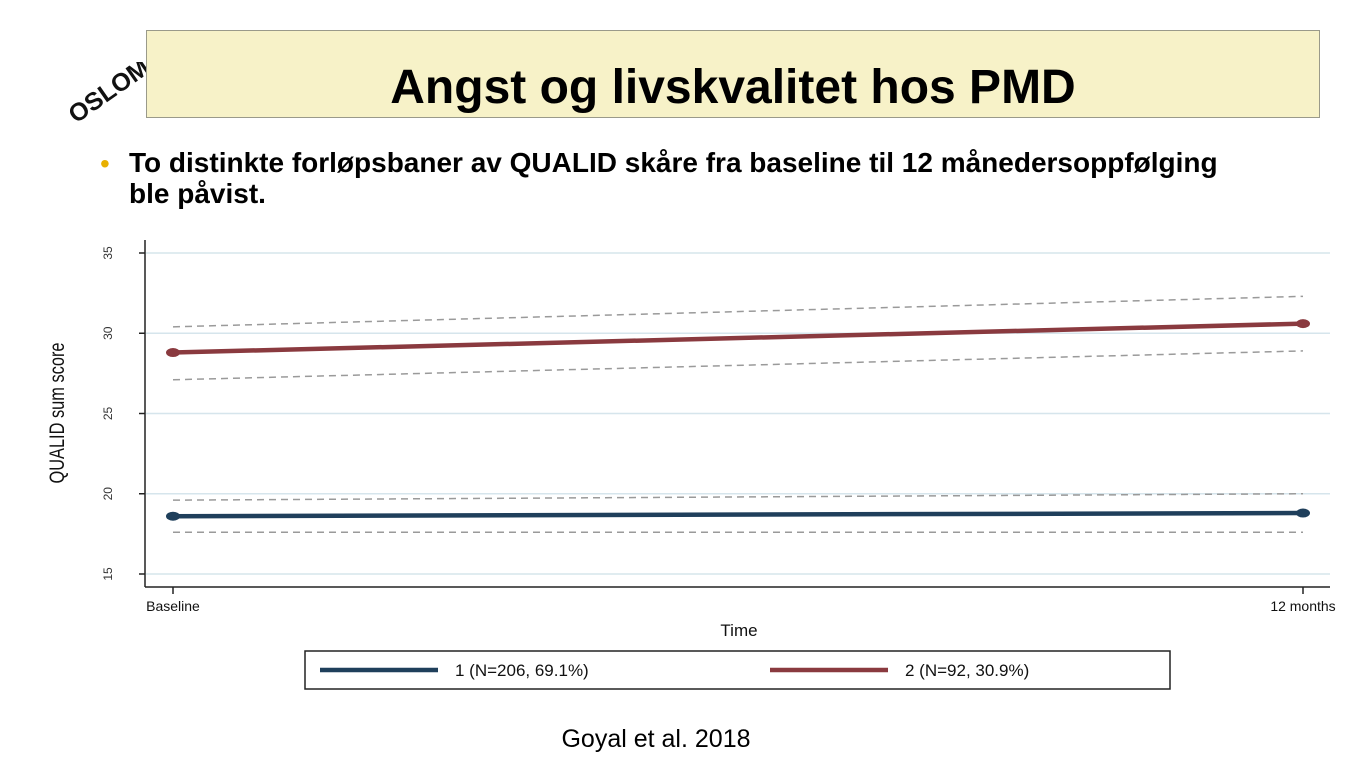 This screenshot has width=1366, height=768. What do you see at coordinates (738, 514) in the screenshot?
I see `series-1-line` at bounding box center [738, 514].